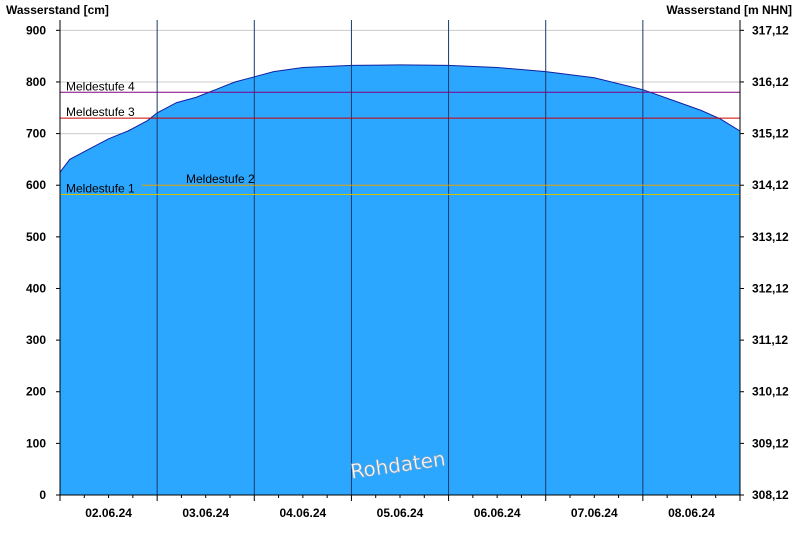 This screenshot has height=550, width=800. Describe the element at coordinates (36, 237) in the screenshot. I see `y-tick-label-left: 500` at that location.